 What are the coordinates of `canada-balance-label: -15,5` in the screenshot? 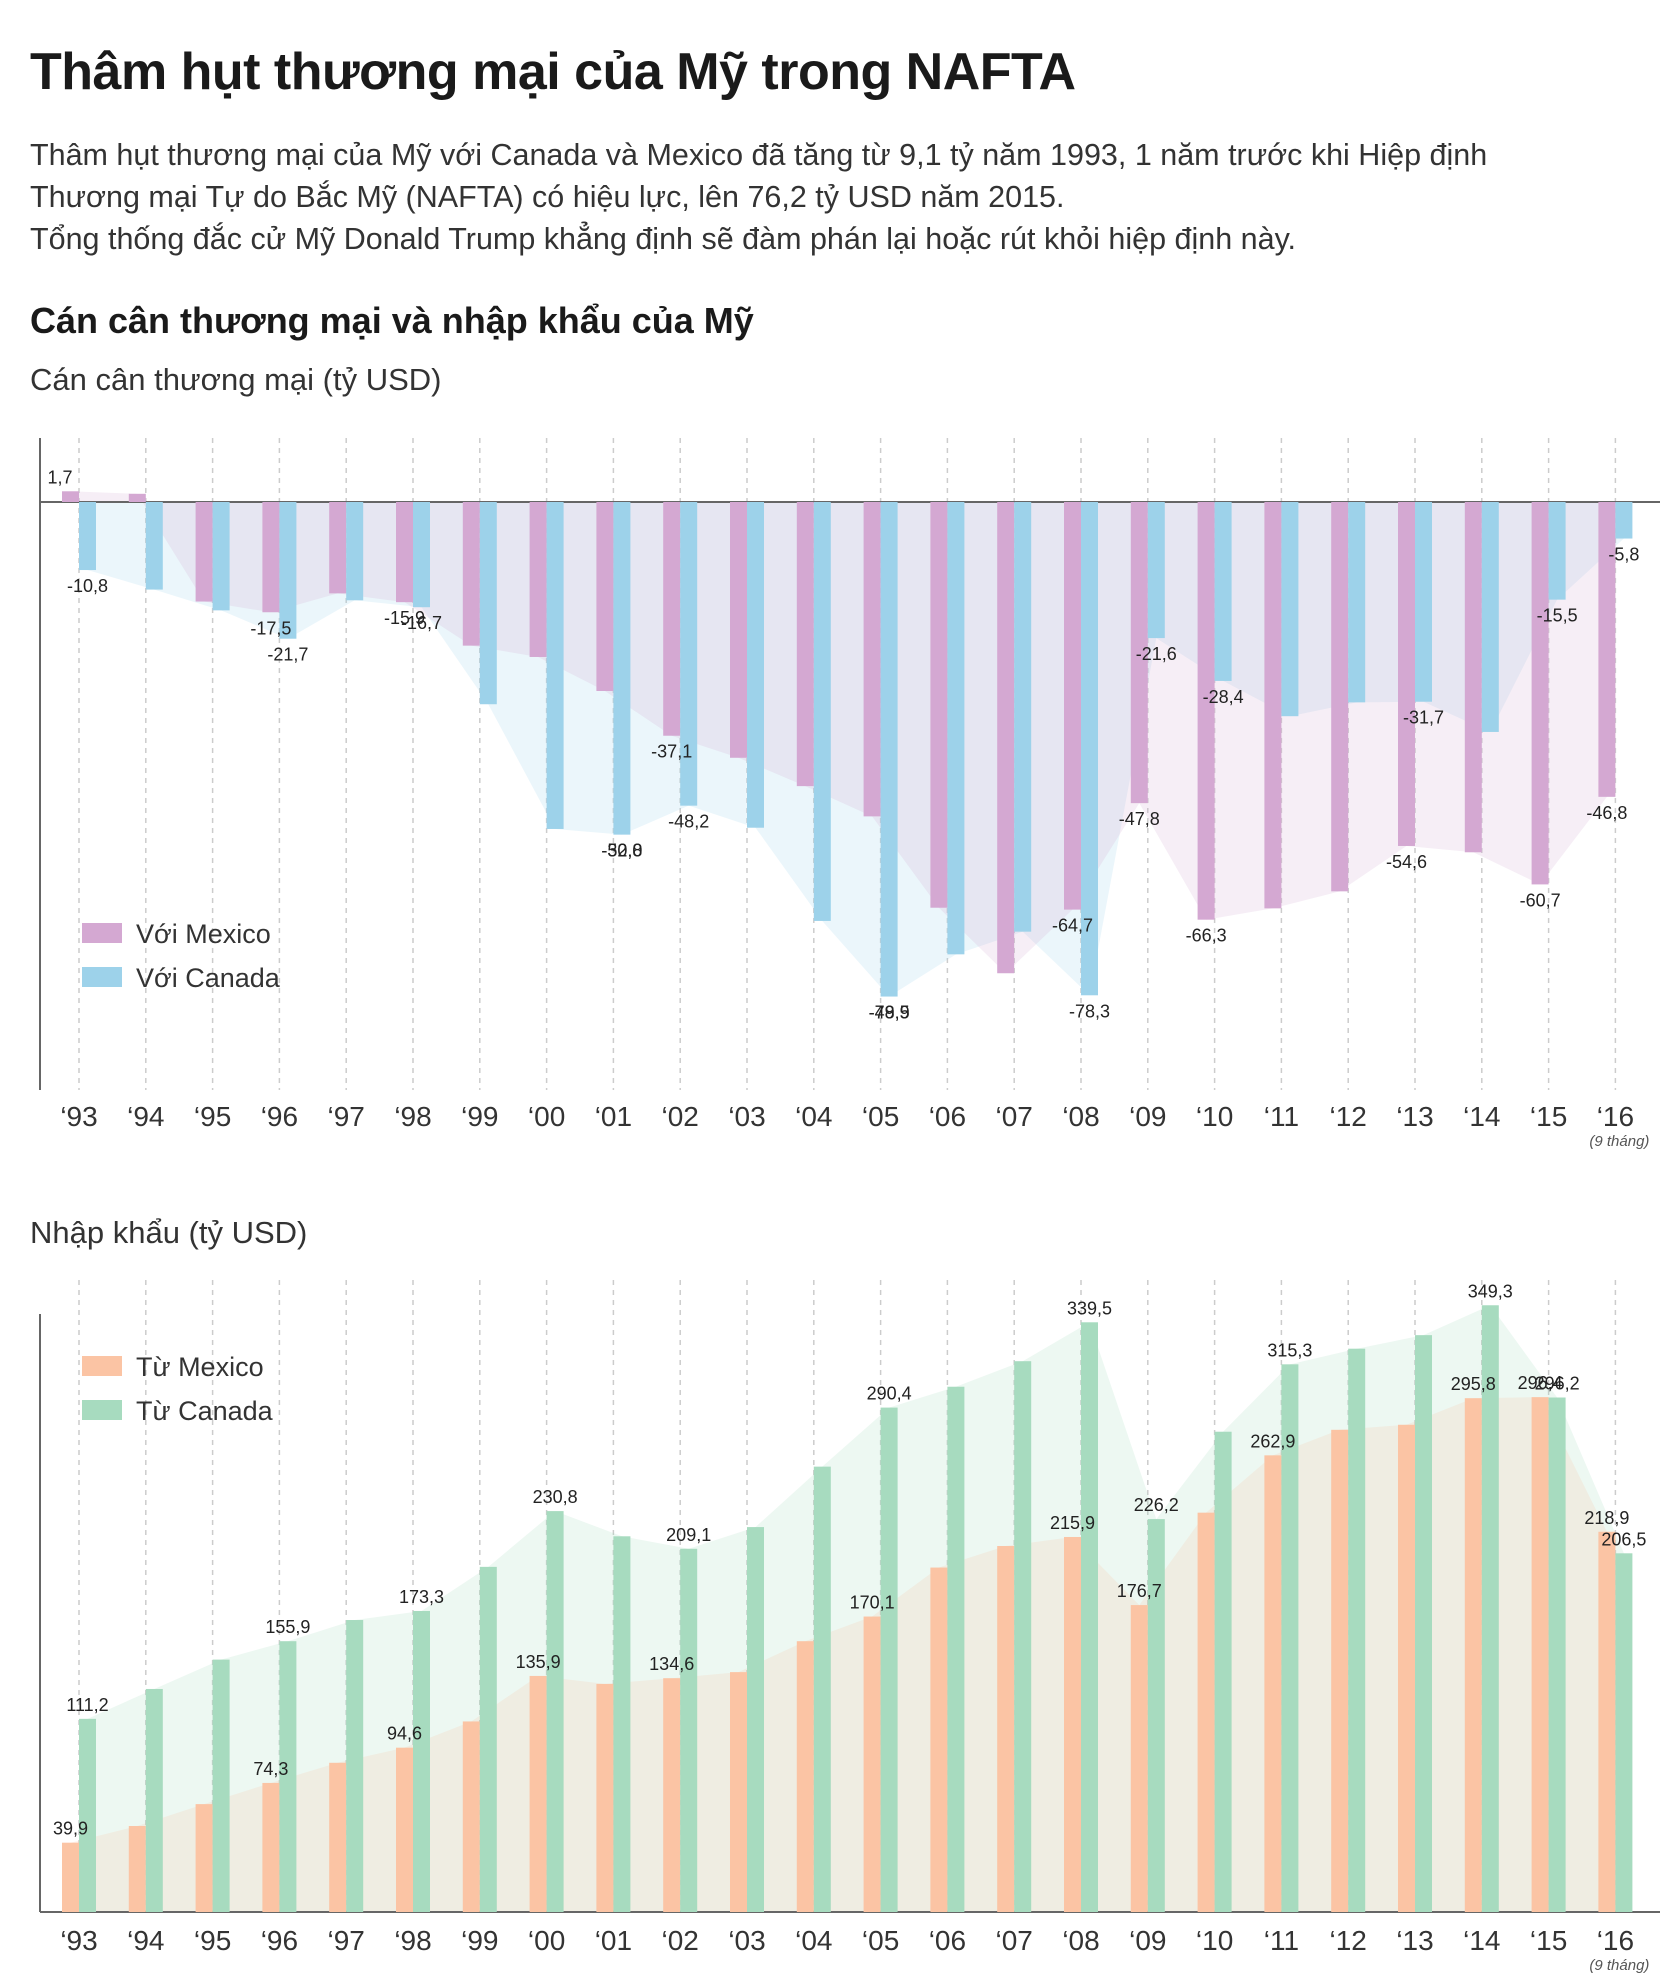 It's located at (1557, 616).